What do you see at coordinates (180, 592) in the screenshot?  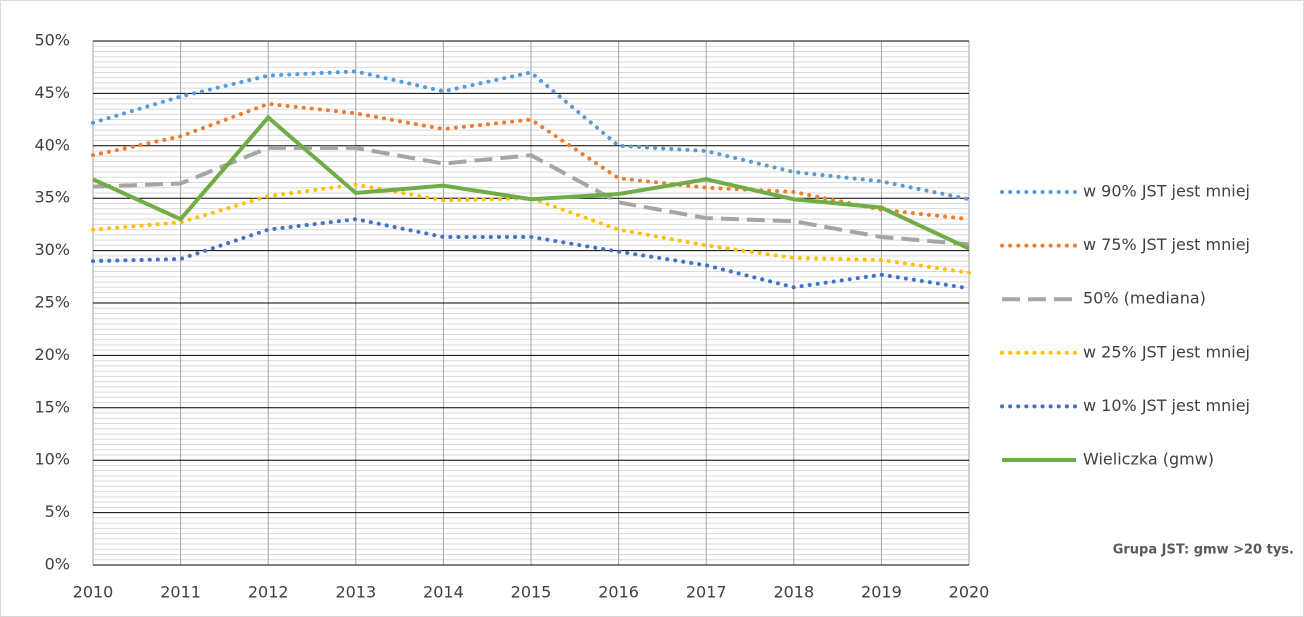 I see `x-tick-label: 2011` at bounding box center [180, 592].